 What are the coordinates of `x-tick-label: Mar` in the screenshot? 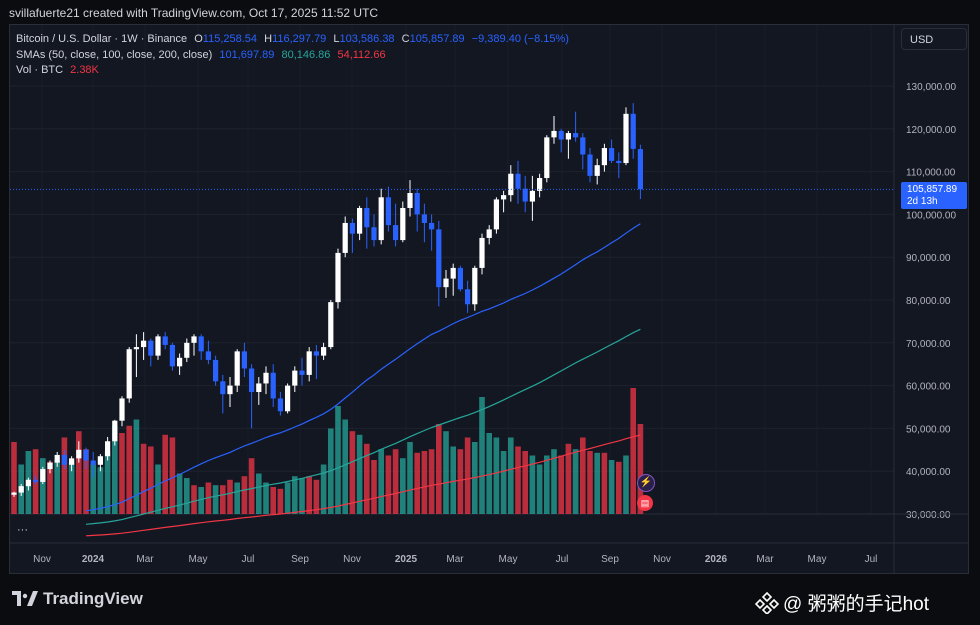 It's located at (765, 559).